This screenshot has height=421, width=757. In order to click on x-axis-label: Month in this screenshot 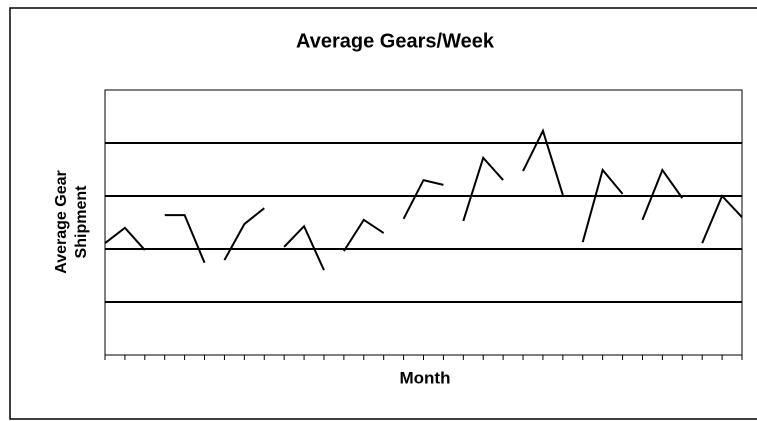, I will do `click(425, 377)`.